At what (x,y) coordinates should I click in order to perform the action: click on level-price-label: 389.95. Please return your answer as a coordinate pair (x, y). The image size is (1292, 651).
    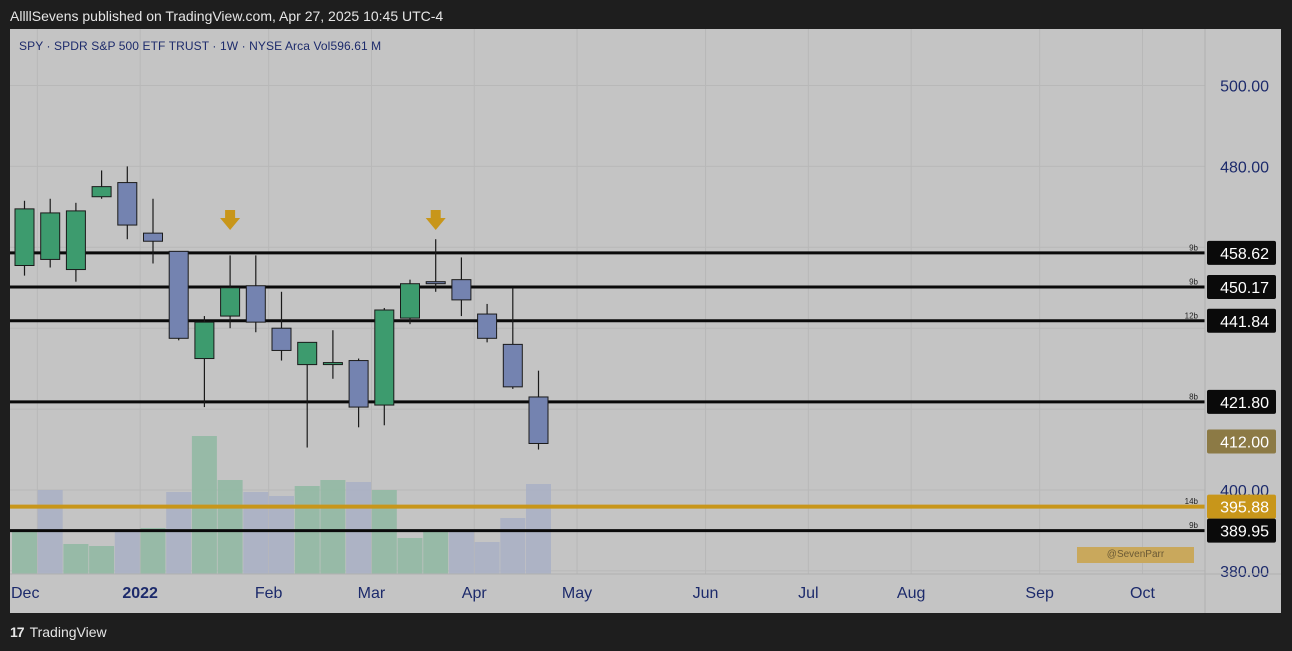
    Looking at the image, I should click on (1244, 532).